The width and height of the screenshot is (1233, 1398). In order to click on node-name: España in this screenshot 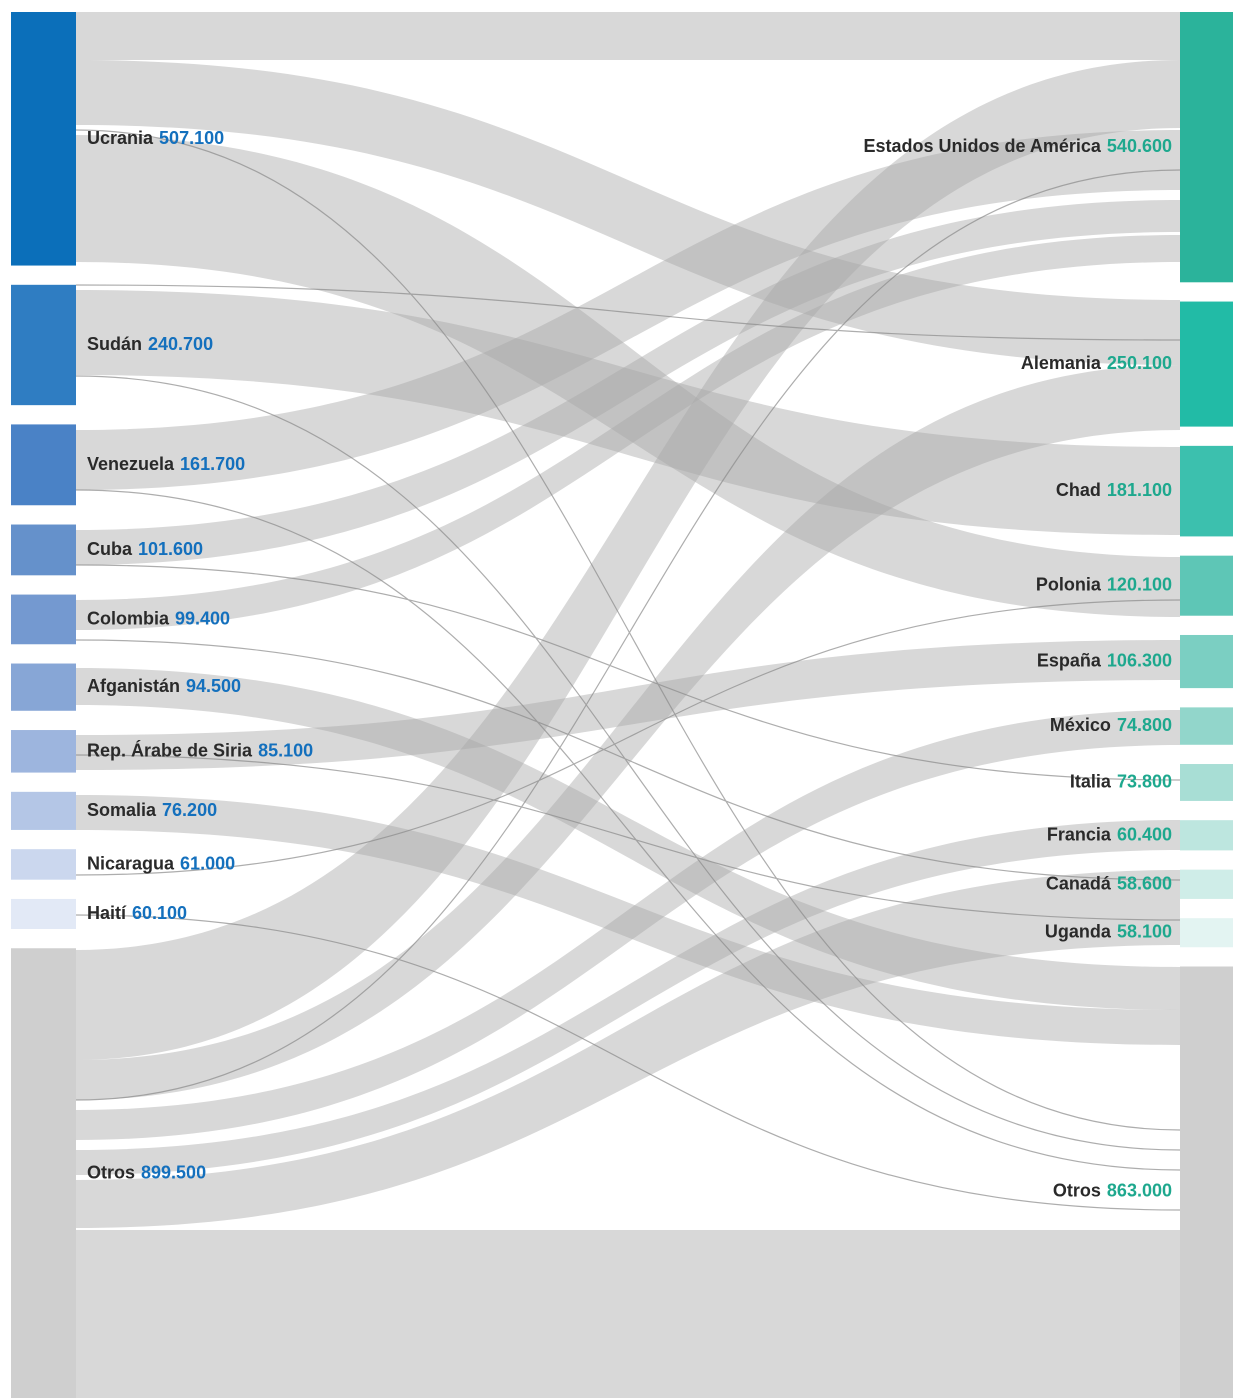, I will do `click(1069, 660)`.